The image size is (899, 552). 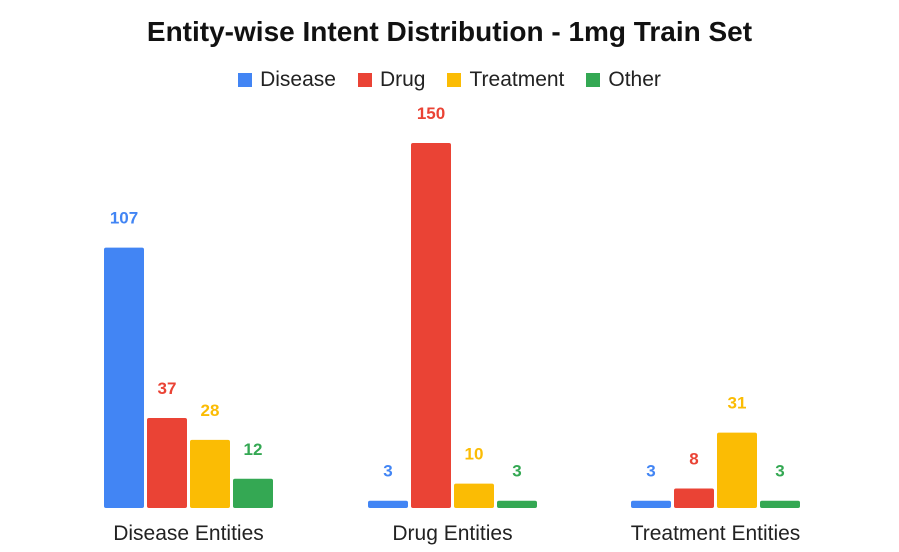 I want to click on legend-label: Treatment, so click(x=517, y=79).